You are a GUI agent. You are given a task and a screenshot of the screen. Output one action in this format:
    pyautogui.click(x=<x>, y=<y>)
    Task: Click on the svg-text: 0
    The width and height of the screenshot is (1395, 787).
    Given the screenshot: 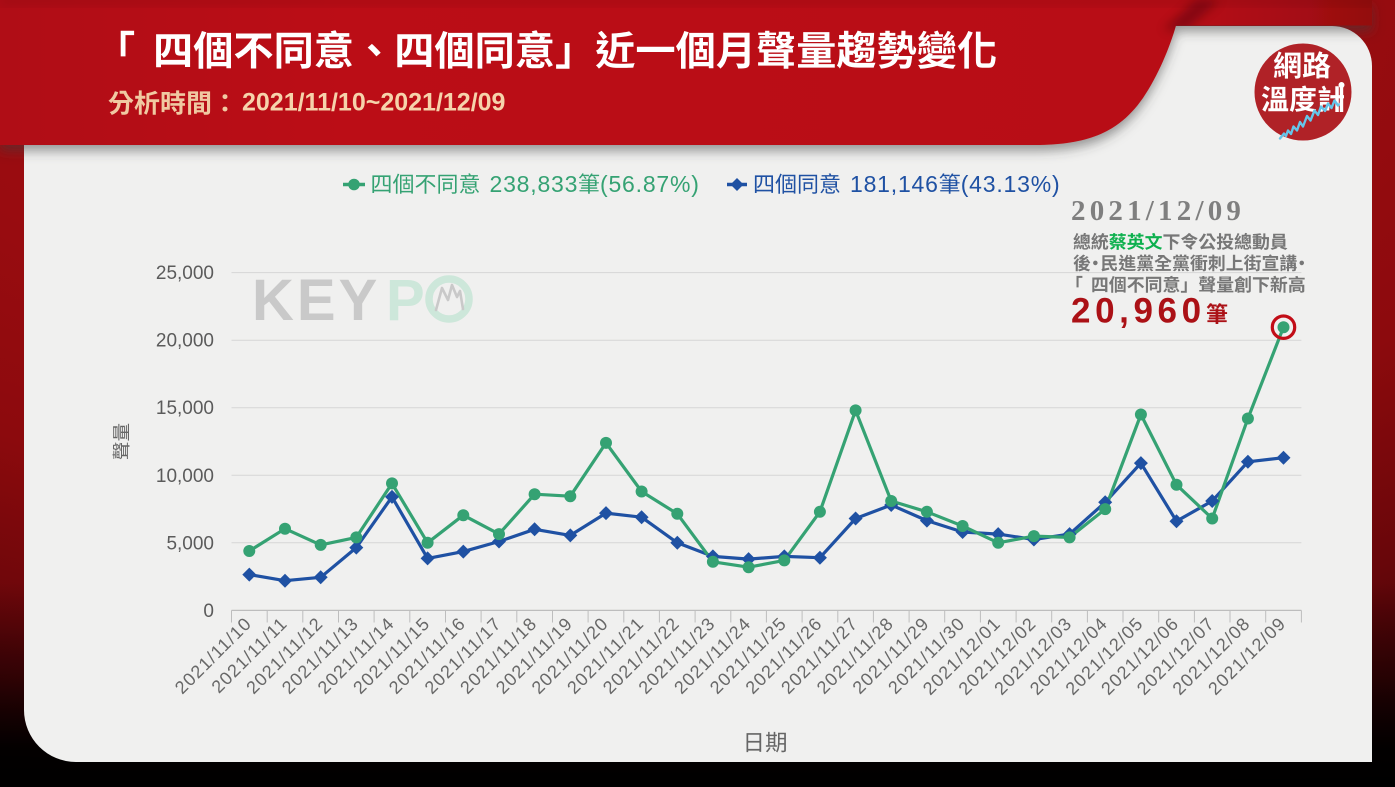 What is the action you would take?
    pyautogui.click(x=208, y=611)
    